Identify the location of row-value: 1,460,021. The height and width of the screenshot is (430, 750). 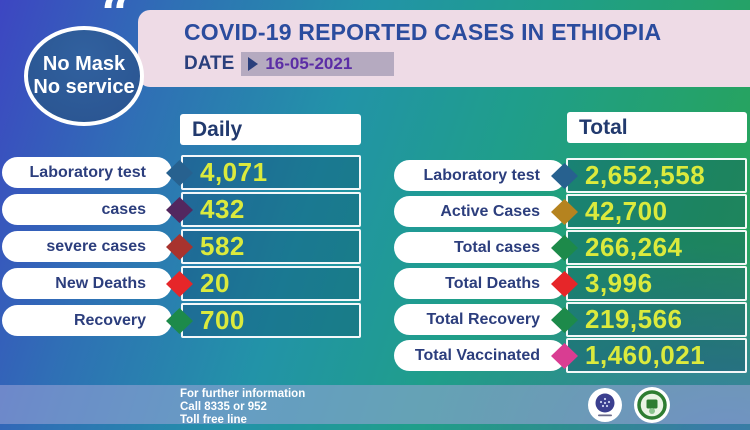
(656, 355).